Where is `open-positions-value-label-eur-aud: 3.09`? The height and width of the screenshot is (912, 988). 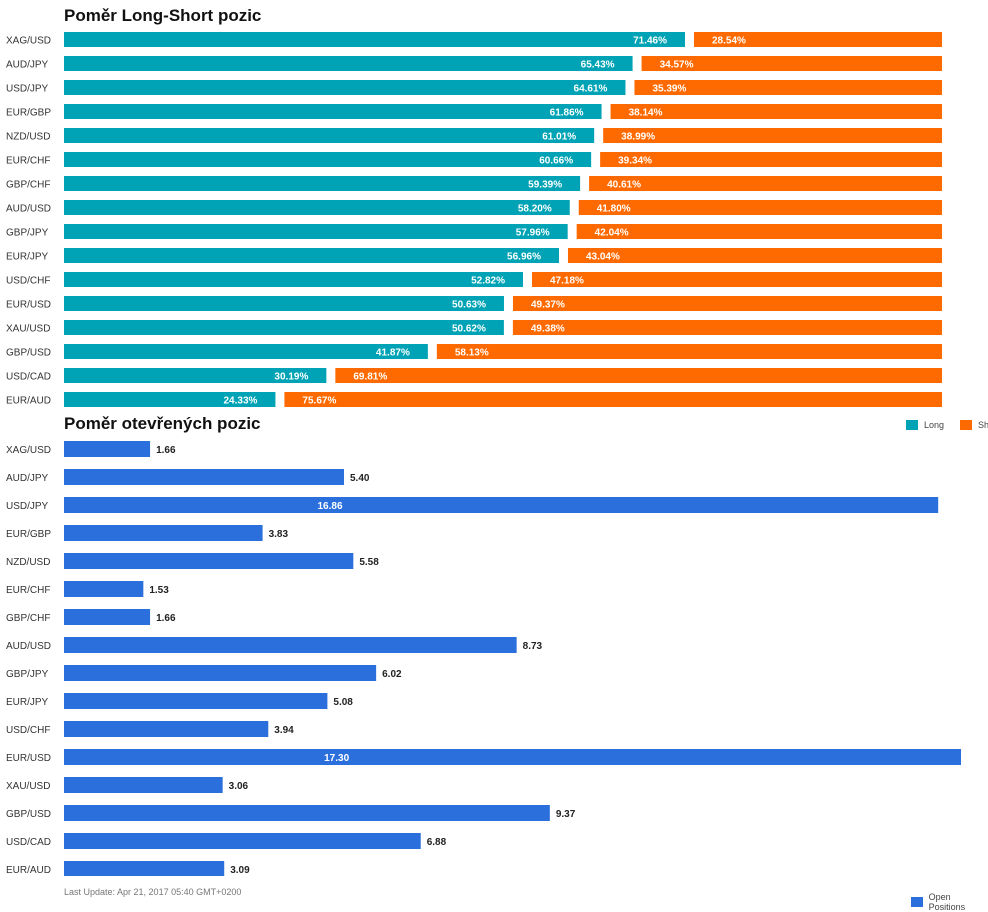
open-positions-value-label-eur-aud: 3.09 is located at coordinates (240, 870).